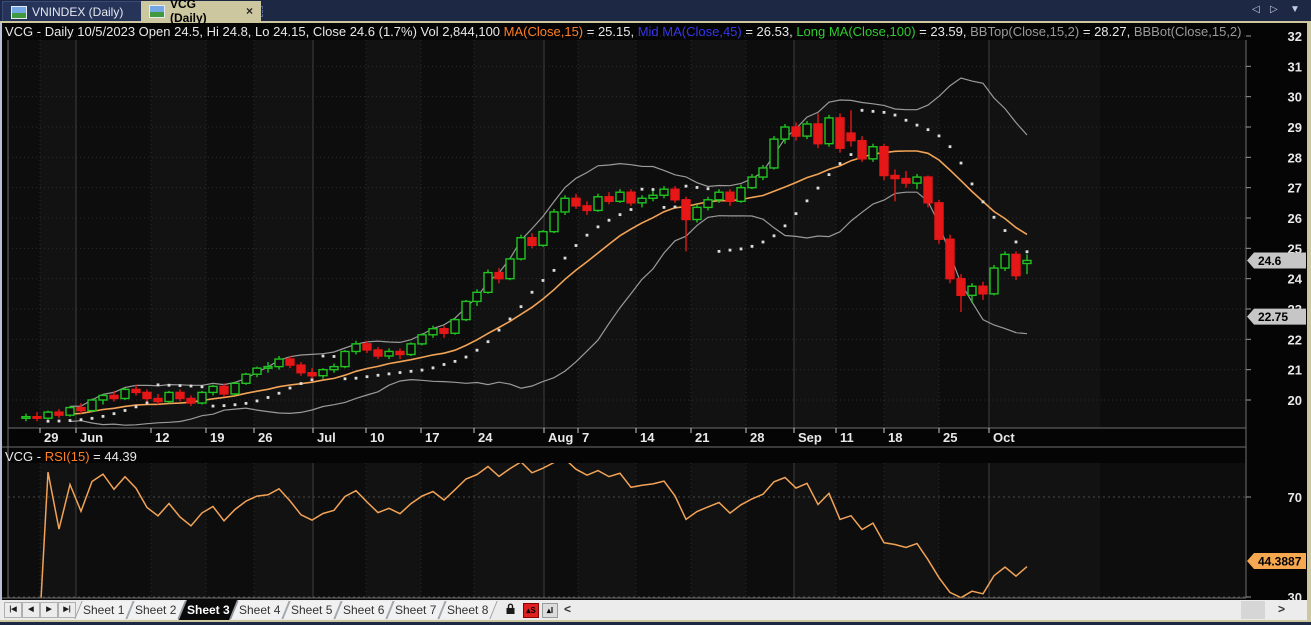 The height and width of the screenshot is (625, 1311). I want to click on svg-text: 24.6, so click(1270, 261).